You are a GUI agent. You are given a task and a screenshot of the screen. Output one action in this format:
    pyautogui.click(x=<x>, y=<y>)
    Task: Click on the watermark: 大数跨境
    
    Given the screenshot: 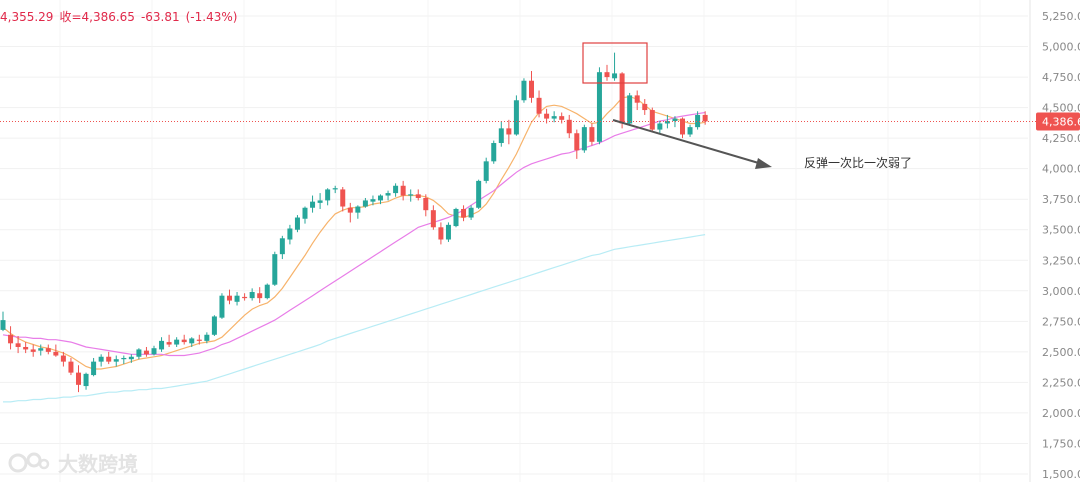 What is the action you would take?
    pyautogui.click(x=73, y=462)
    